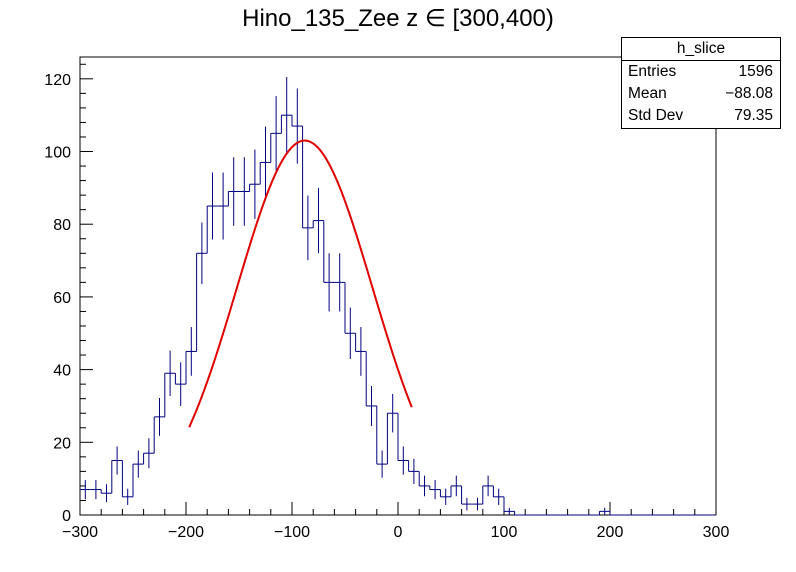 This screenshot has height=572, width=796. Describe the element at coordinates (62, 298) in the screenshot. I see `y-tick-label: 60` at that location.